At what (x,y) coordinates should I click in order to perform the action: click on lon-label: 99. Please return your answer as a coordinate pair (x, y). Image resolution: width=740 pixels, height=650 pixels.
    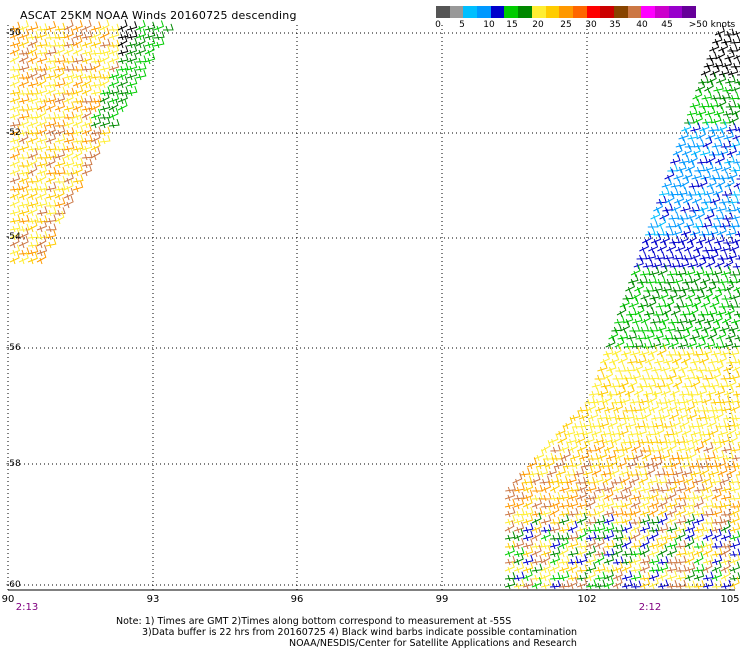
    Looking at the image, I should click on (442, 599).